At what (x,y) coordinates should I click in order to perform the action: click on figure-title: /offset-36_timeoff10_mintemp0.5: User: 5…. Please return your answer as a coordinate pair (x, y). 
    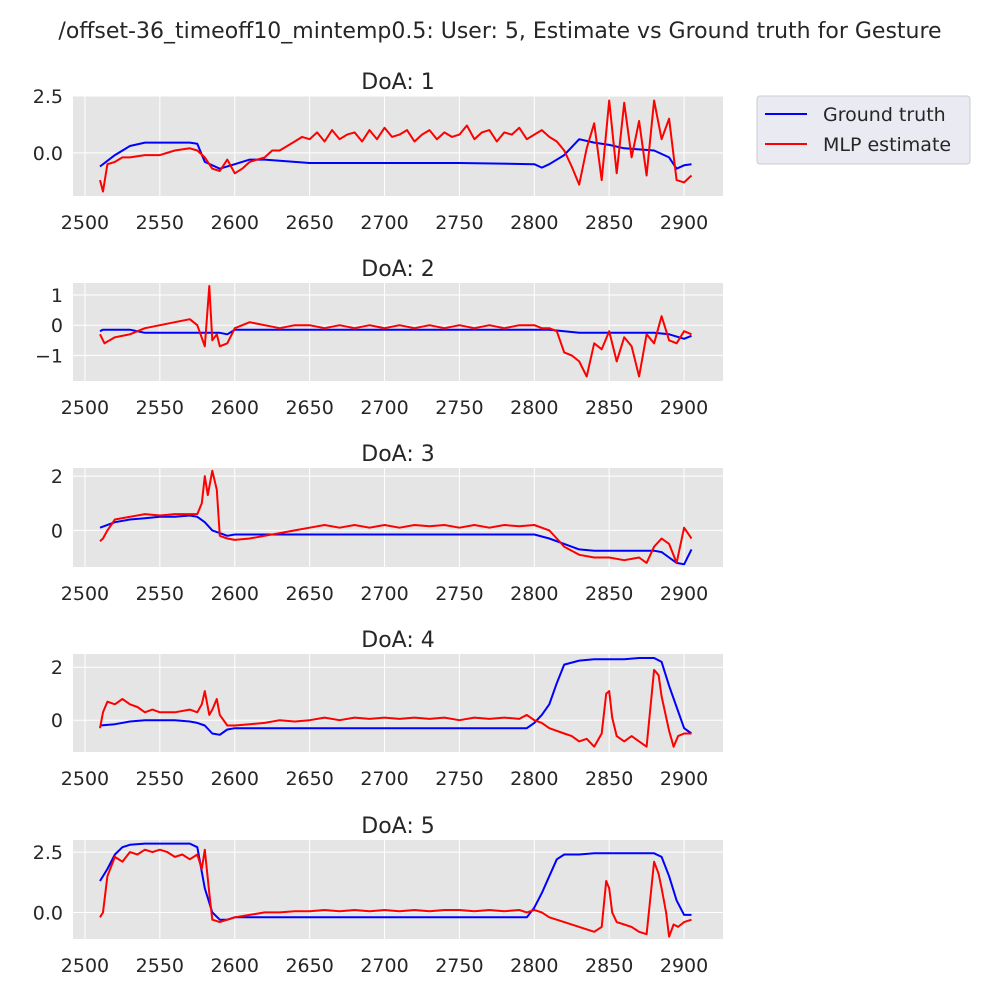
    Looking at the image, I should click on (499, 31).